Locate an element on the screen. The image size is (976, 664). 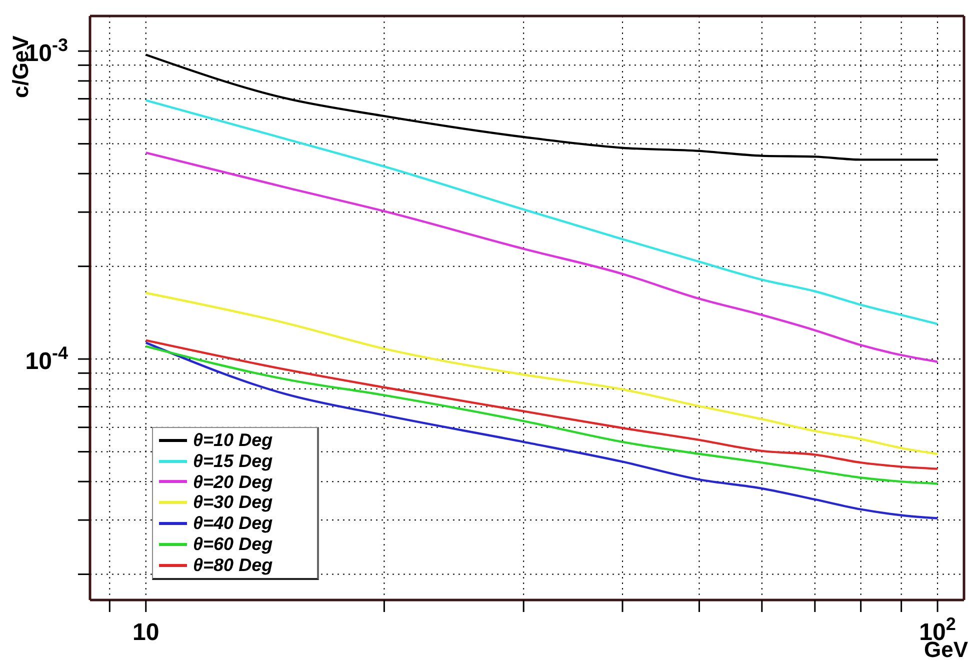
x-tick-label: 10 is located at coordinates (146, 632).